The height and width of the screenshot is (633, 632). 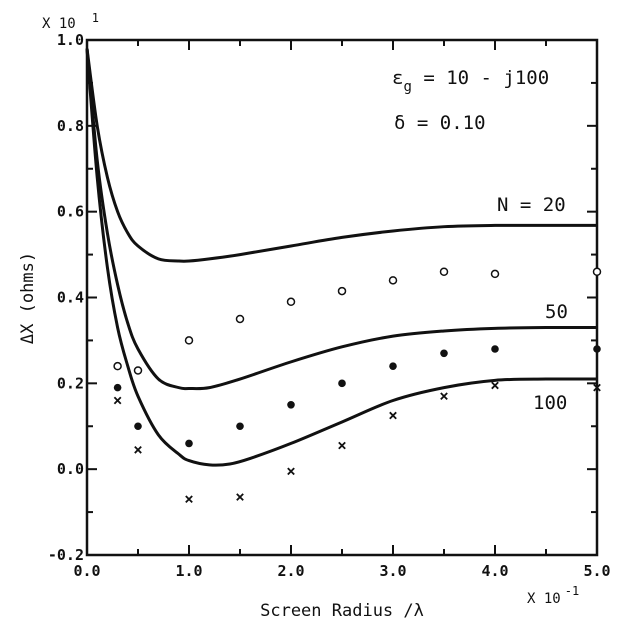 What do you see at coordinates (531, 205) in the screenshot?
I see `series-label-n20: N = 20` at bounding box center [531, 205].